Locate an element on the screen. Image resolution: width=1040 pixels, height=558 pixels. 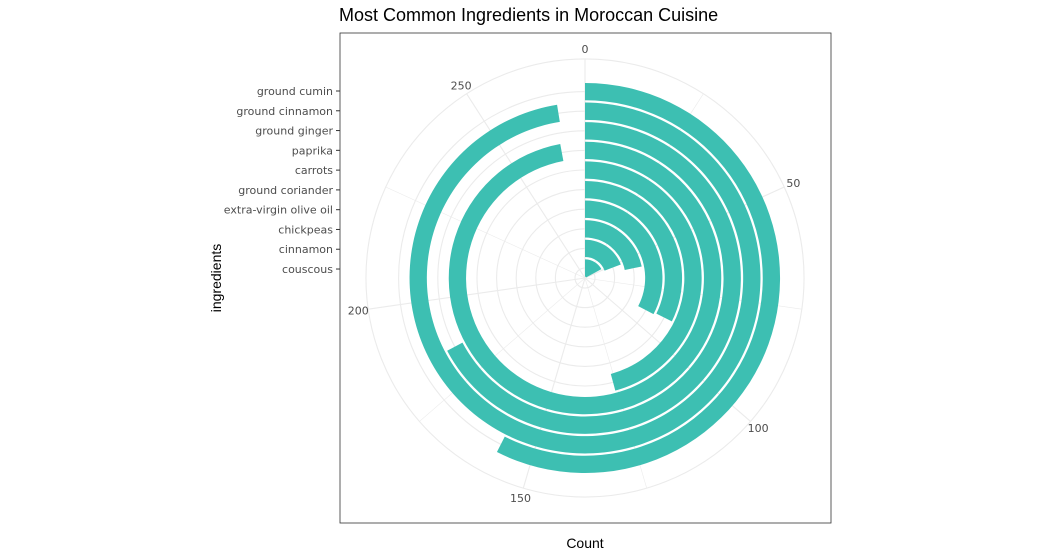
count-tick-label: 150 is located at coordinates (520, 498).